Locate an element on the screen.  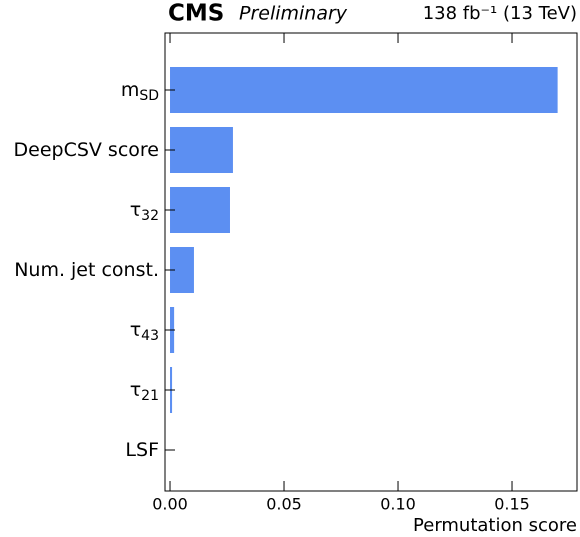
x-tick-label: 0.00 is located at coordinates (170, 504).